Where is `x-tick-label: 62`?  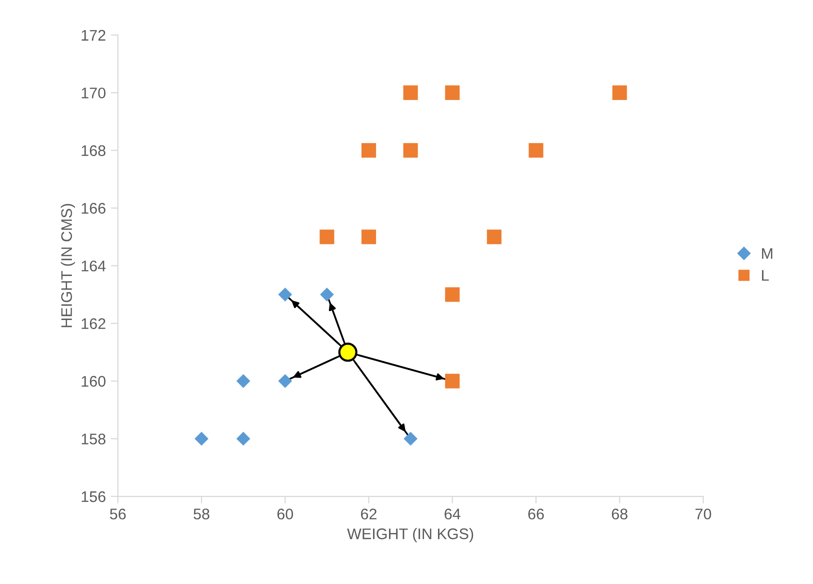 x-tick-label: 62 is located at coordinates (368, 514).